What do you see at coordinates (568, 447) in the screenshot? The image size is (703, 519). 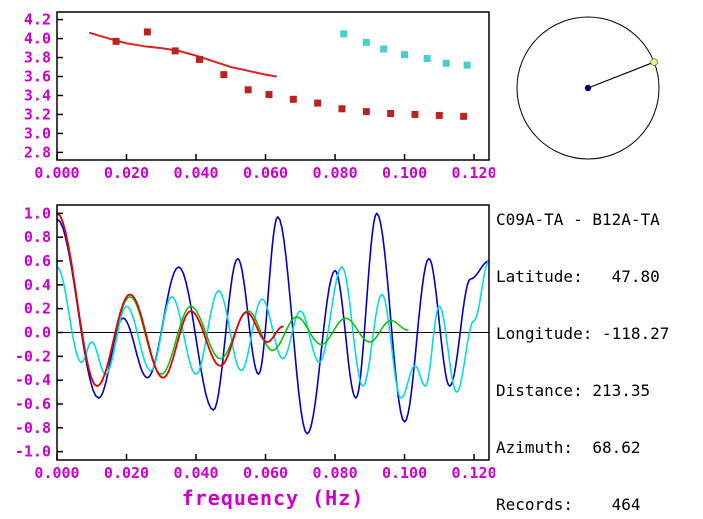 I see `info-line-azimuth: Azimuth: 68.62` at bounding box center [568, 447].